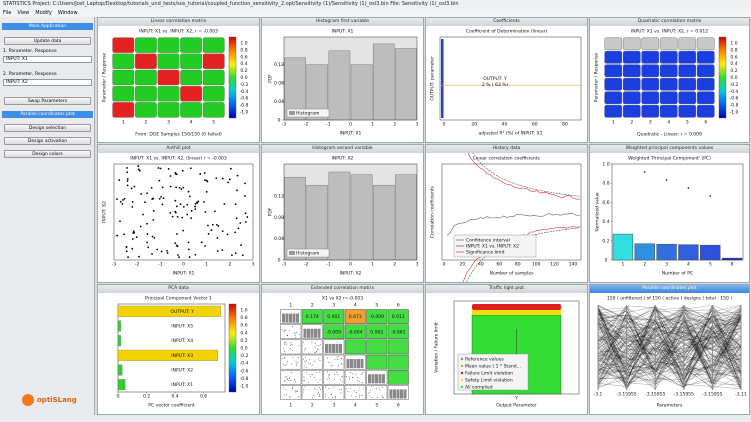 This screenshot has width=751, height=422. I want to click on annotation: OUTPUT: Y, so click(495, 79).